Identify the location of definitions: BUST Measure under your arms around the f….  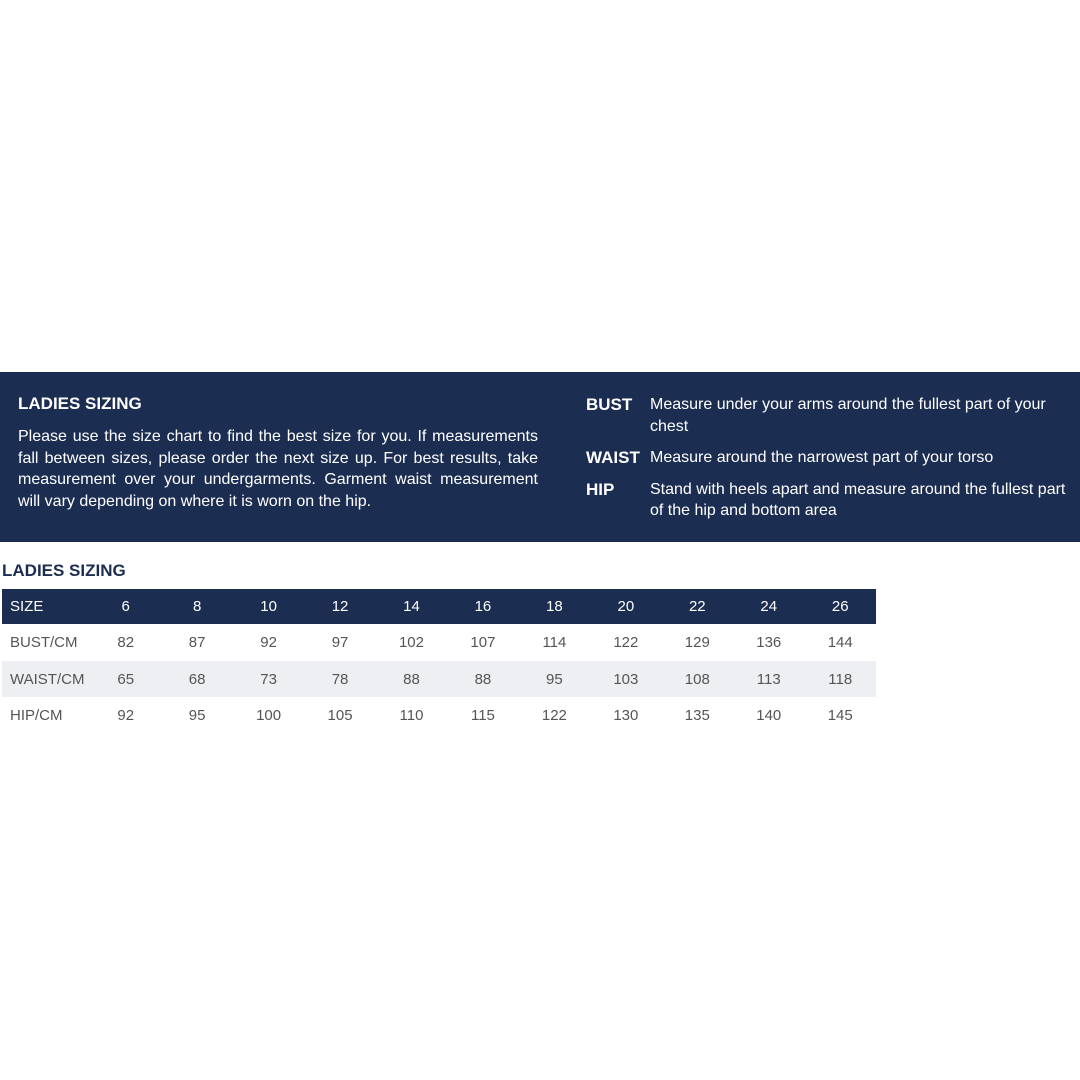
(831, 463).